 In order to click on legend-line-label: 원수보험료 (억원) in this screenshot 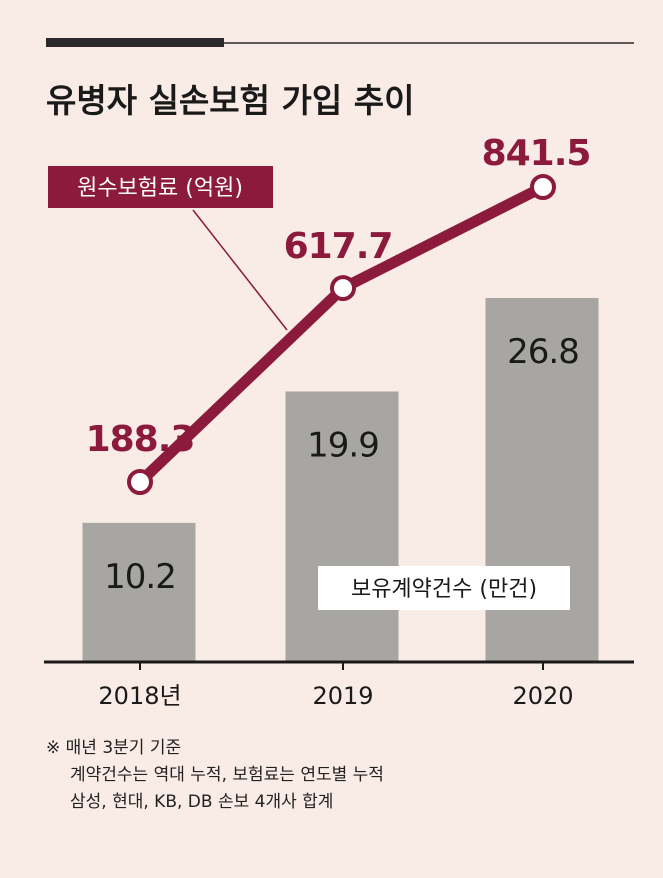, I will do `click(160, 188)`.